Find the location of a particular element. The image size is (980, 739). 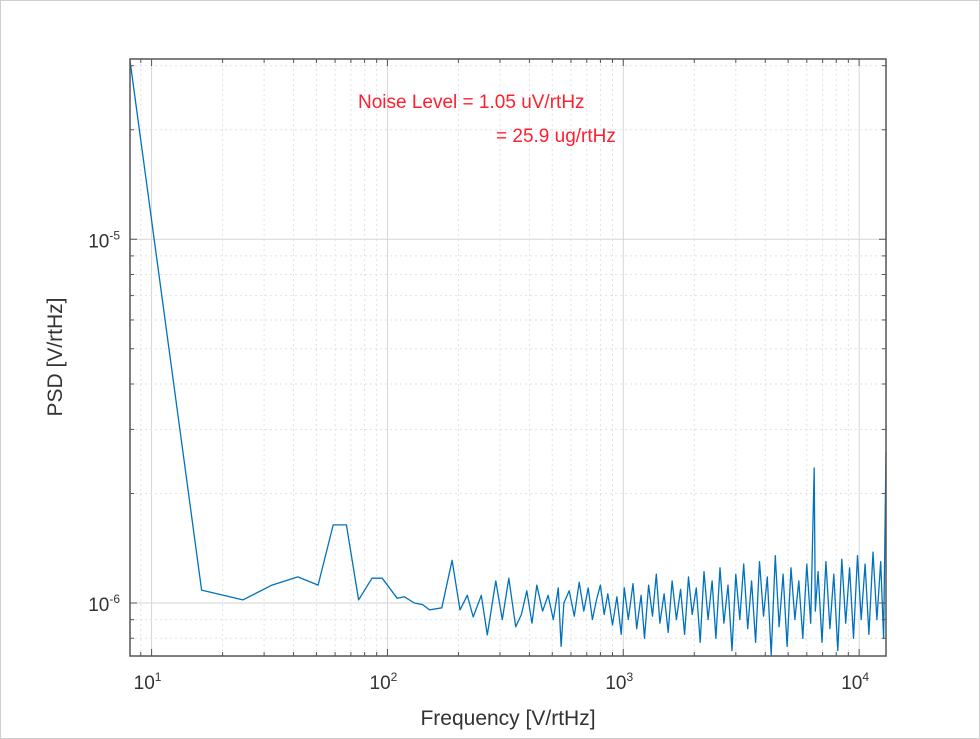

y-axis-label: PSD [V/rtHz] is located at coordinates (55, 356).